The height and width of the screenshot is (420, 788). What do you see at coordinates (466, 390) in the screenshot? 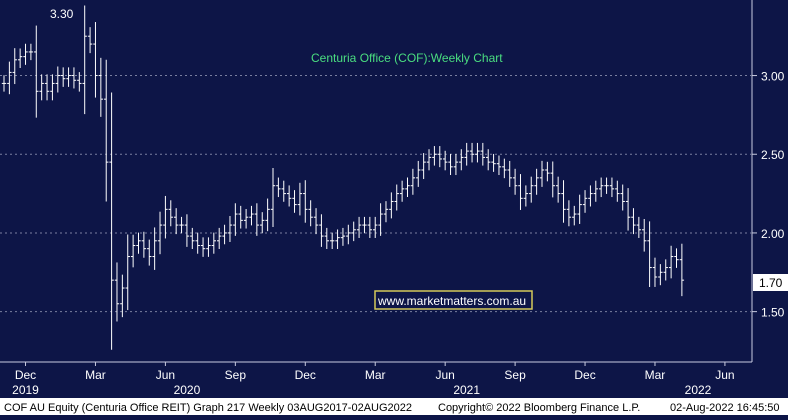
I see `x-year-label: 2021` at bounding box center [466, 390].